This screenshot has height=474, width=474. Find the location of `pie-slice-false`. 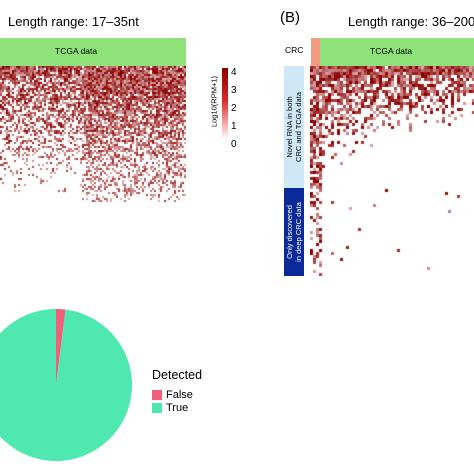

pie-slice-false is located at coordinates (61, 347).